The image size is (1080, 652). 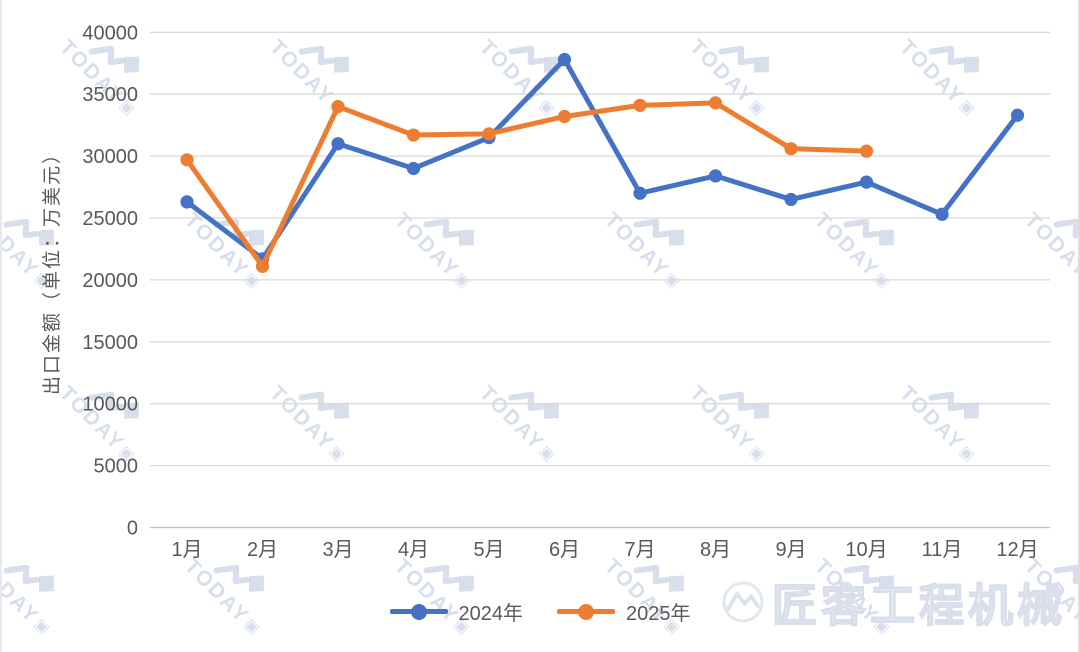 I want to click on y-tick-label: 30000, so click(x=110, y=157).